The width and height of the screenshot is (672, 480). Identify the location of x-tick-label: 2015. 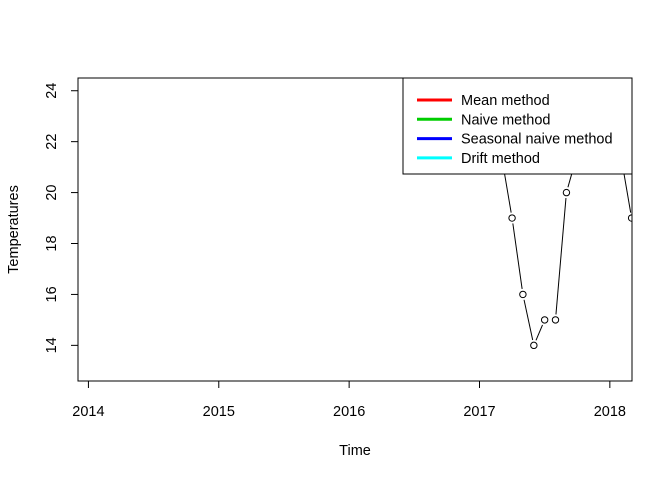
(219, 412).